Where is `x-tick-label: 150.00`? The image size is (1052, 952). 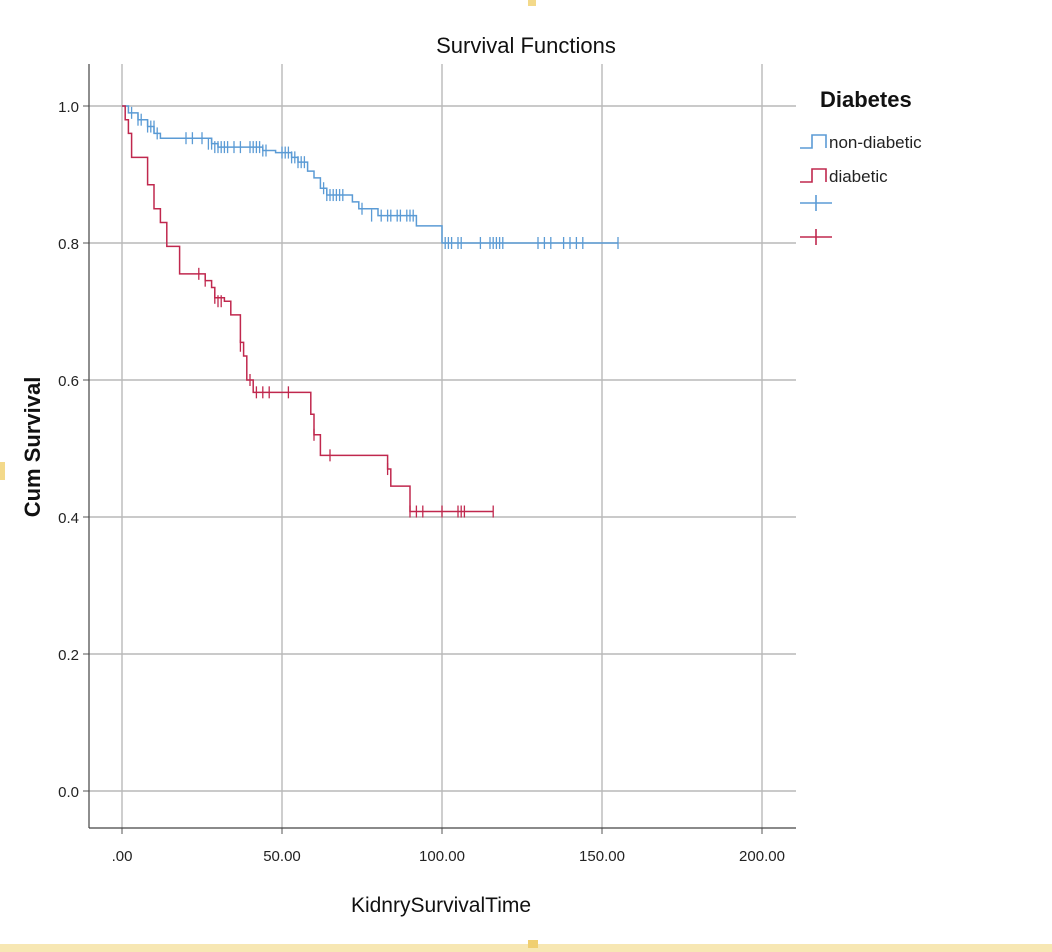
x-tick-label: 150.00 is located at coordinates (602, 856).